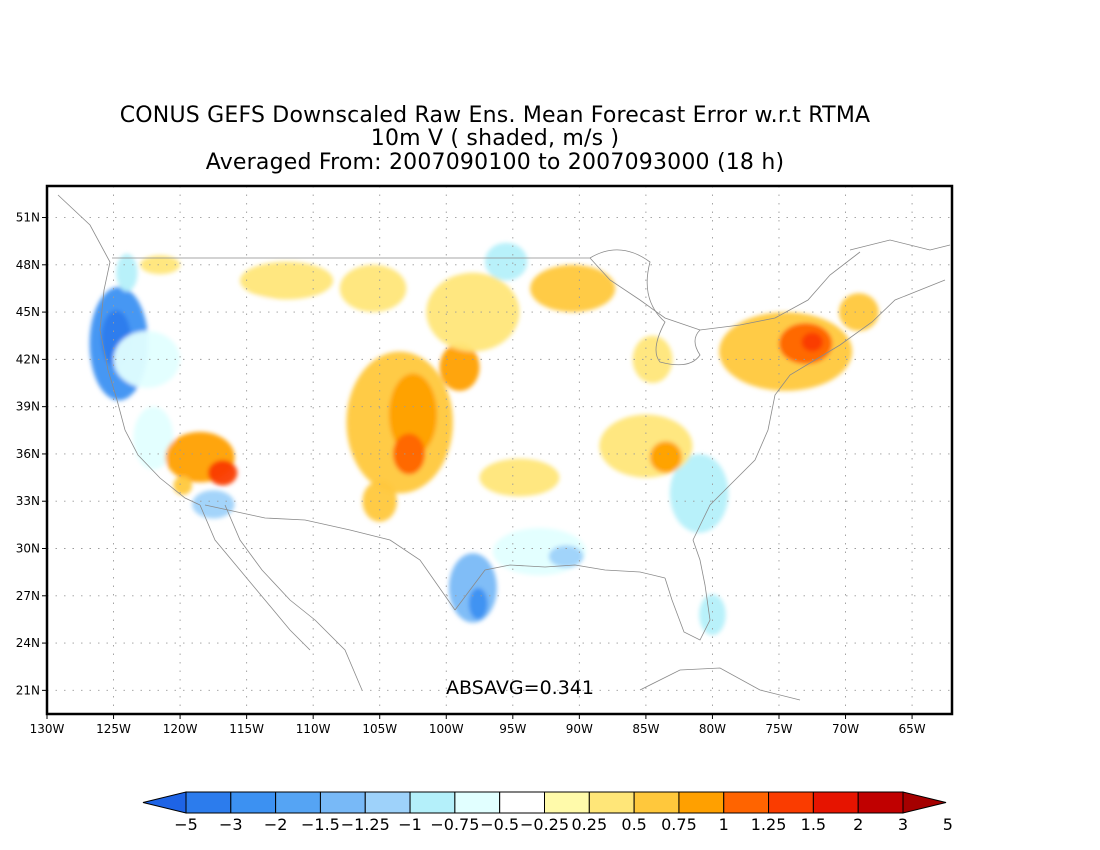  Describe the element at coordinates (231, 824) in the screenshot. I see `colorbar-label: −3` at that location.